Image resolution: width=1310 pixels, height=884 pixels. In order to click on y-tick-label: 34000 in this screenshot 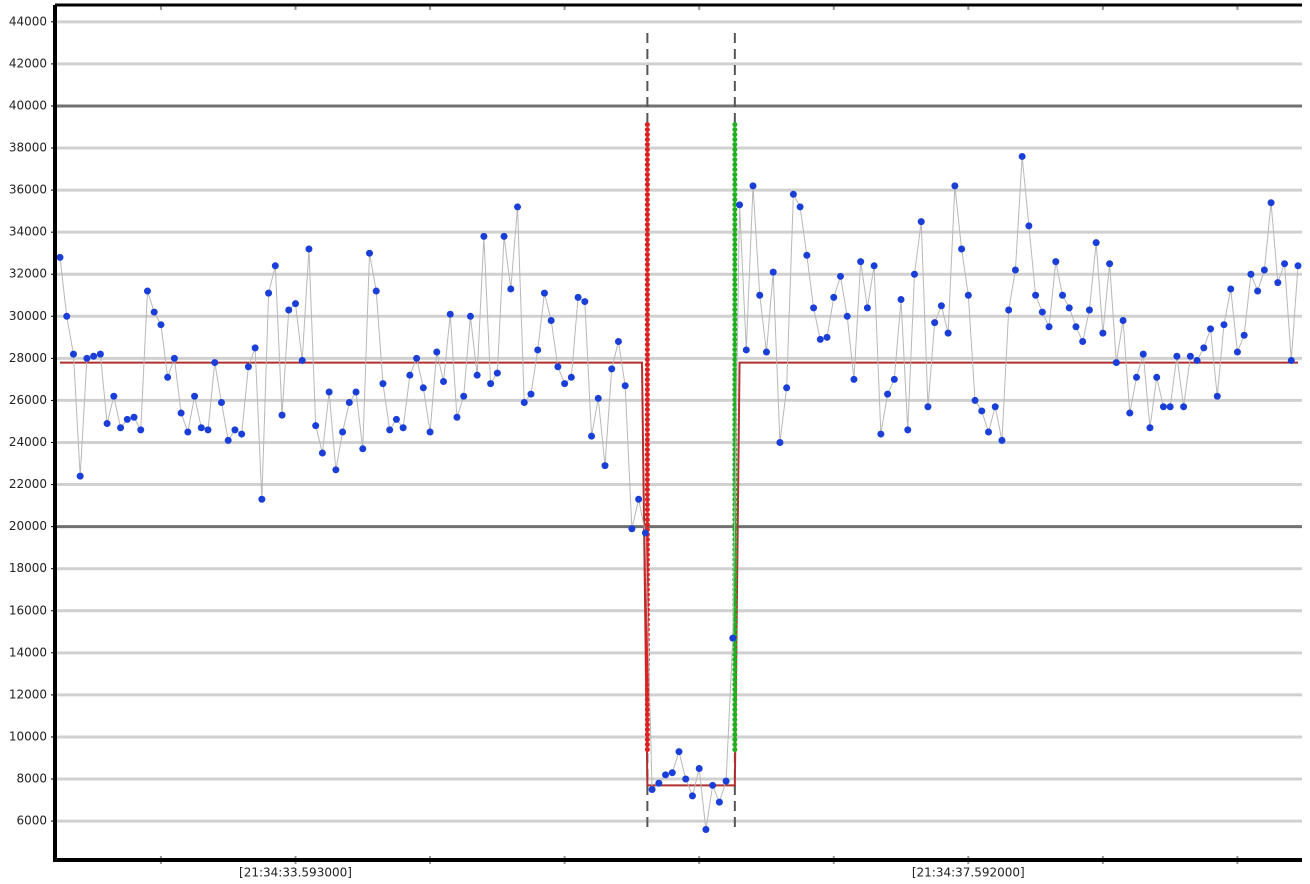, I will do `click(28, 232)`.